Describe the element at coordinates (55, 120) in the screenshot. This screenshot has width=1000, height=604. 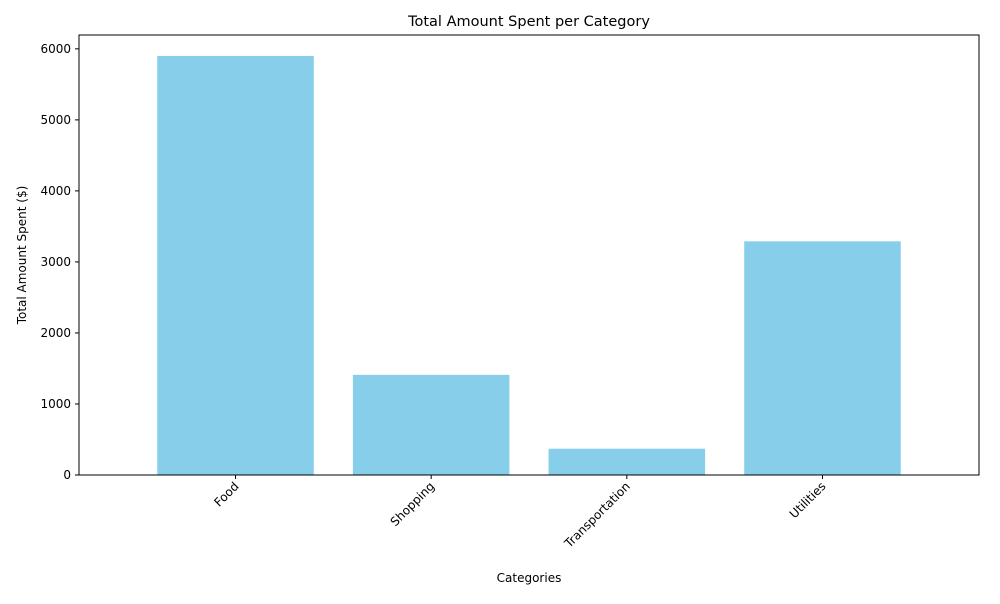
I see `y-tick-label: 5000` at that location.